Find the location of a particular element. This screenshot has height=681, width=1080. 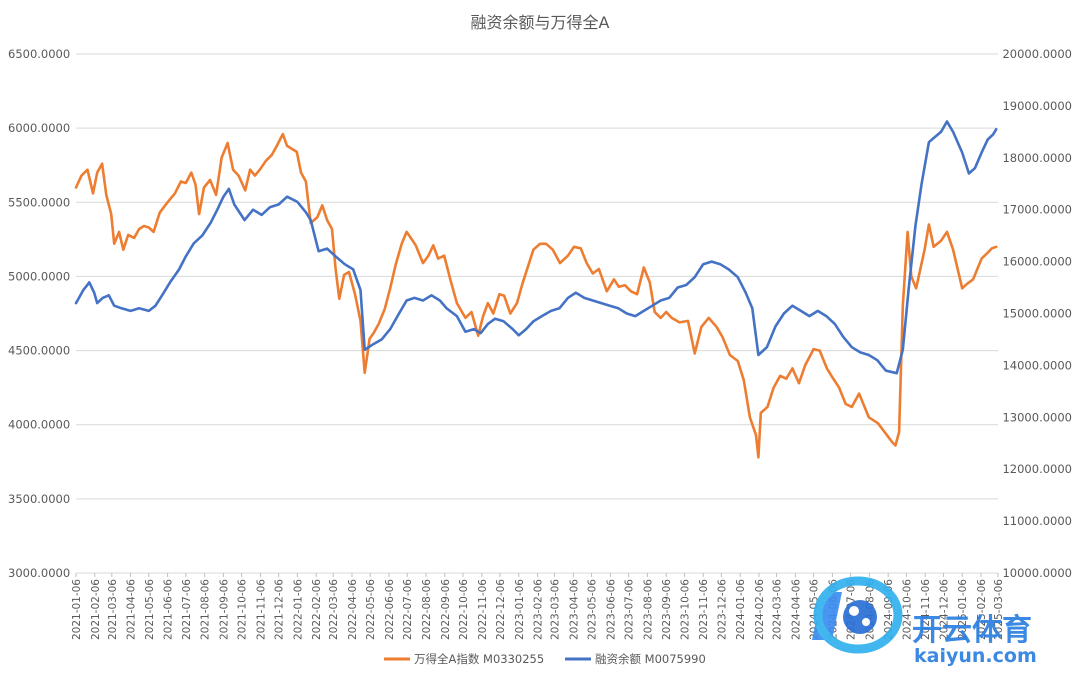

watermark-emblem is located at coordinates (857, 615).